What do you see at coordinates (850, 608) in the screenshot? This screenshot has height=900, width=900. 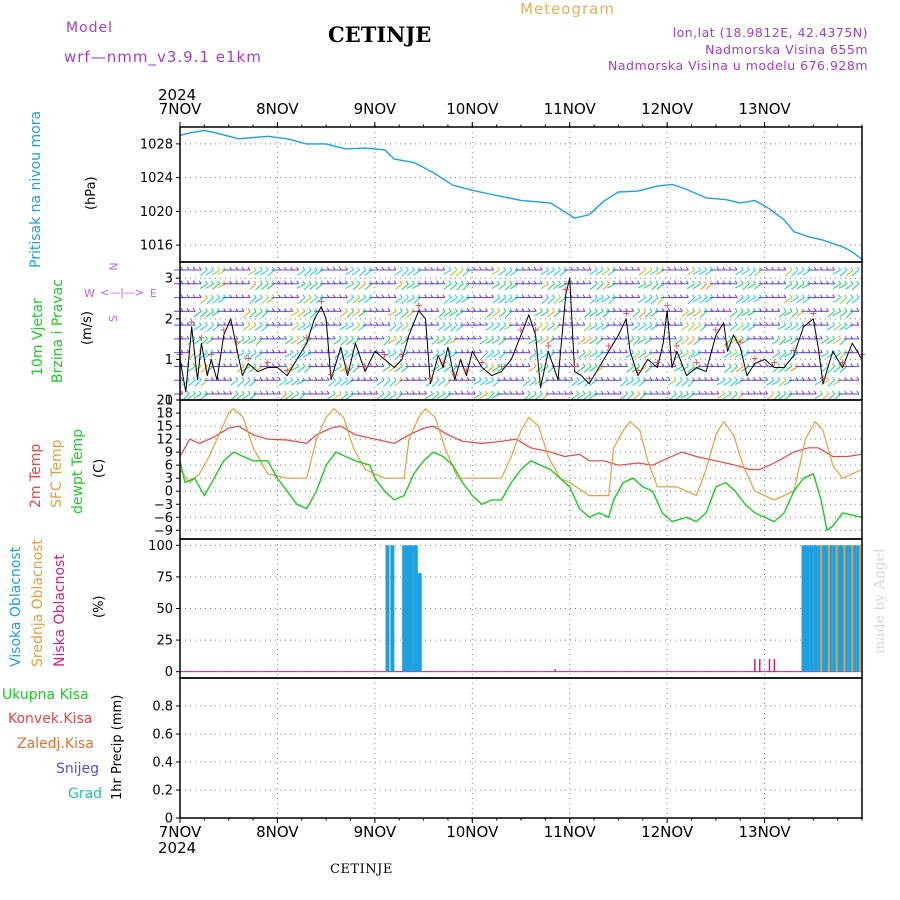 I see `cloud-high-bar` at bounding box center [850, 608].